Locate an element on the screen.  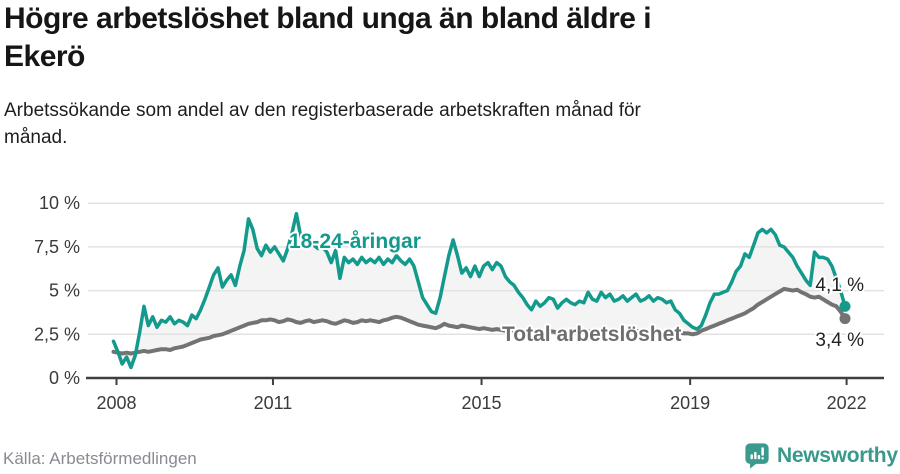
newsworthy-wordmark: Newsworthy is located at coordinates (837, 455).